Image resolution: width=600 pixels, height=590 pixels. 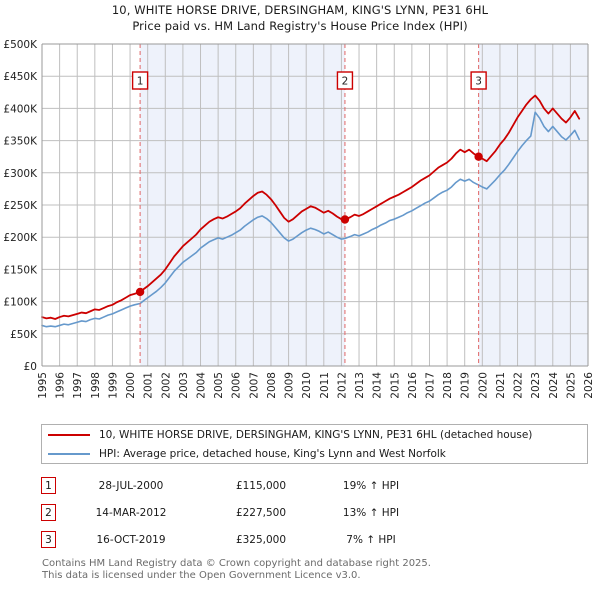 I want to click on table-row: 1 28-JUL-2000 £115,000 19% ↑ HPI, so click(x=256, y=485).